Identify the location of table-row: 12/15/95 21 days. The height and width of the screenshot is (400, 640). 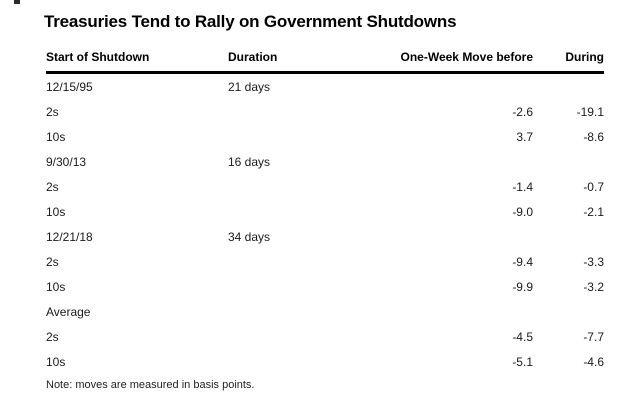
(325, 86).